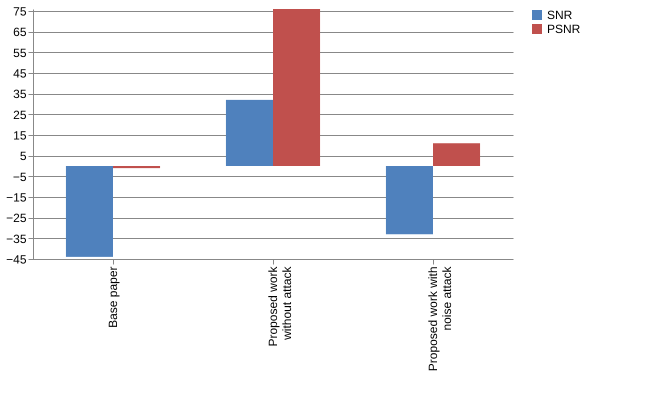 The image size is (652, 403). I want to click on y-tick-label: 45, so click(20, 73).